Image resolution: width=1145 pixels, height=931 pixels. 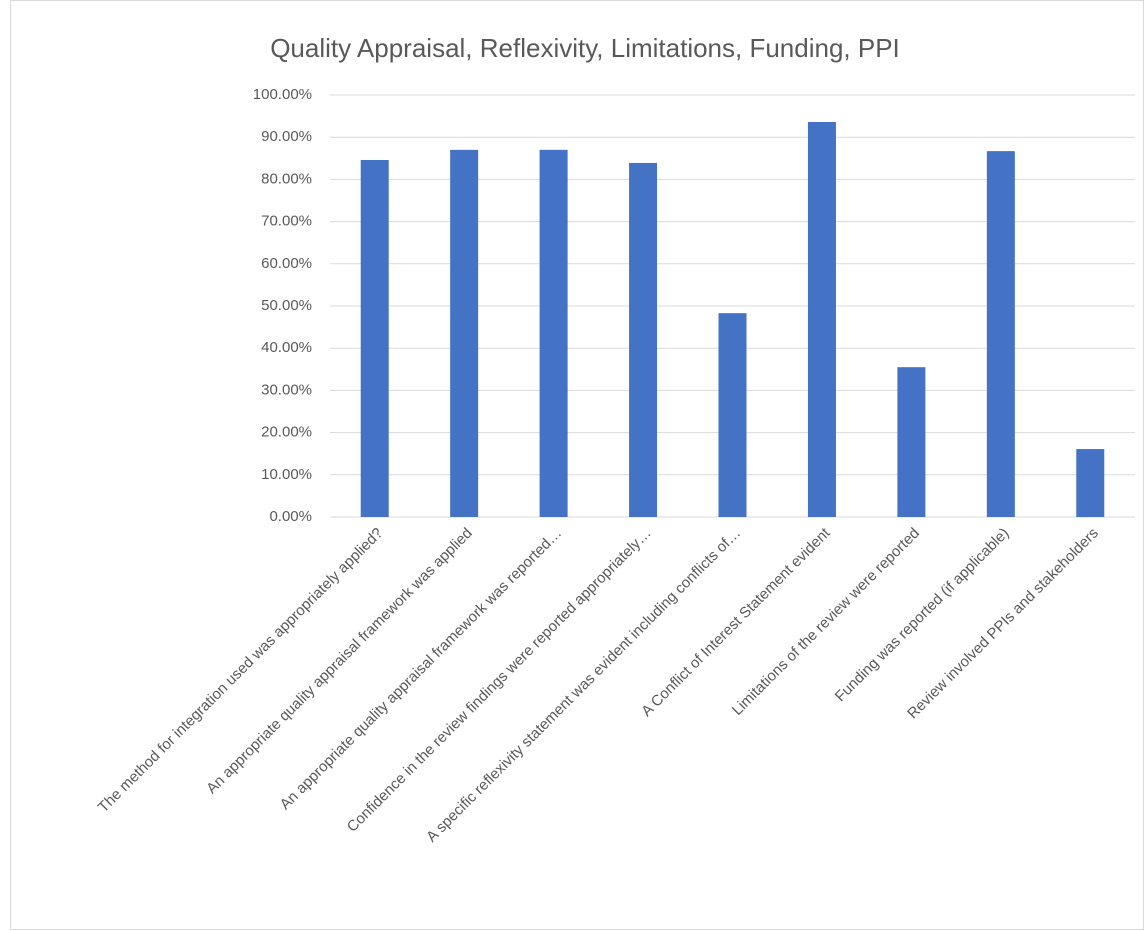 I want to click on y-tick-label: 80.00%, so click(x=286, y=178).